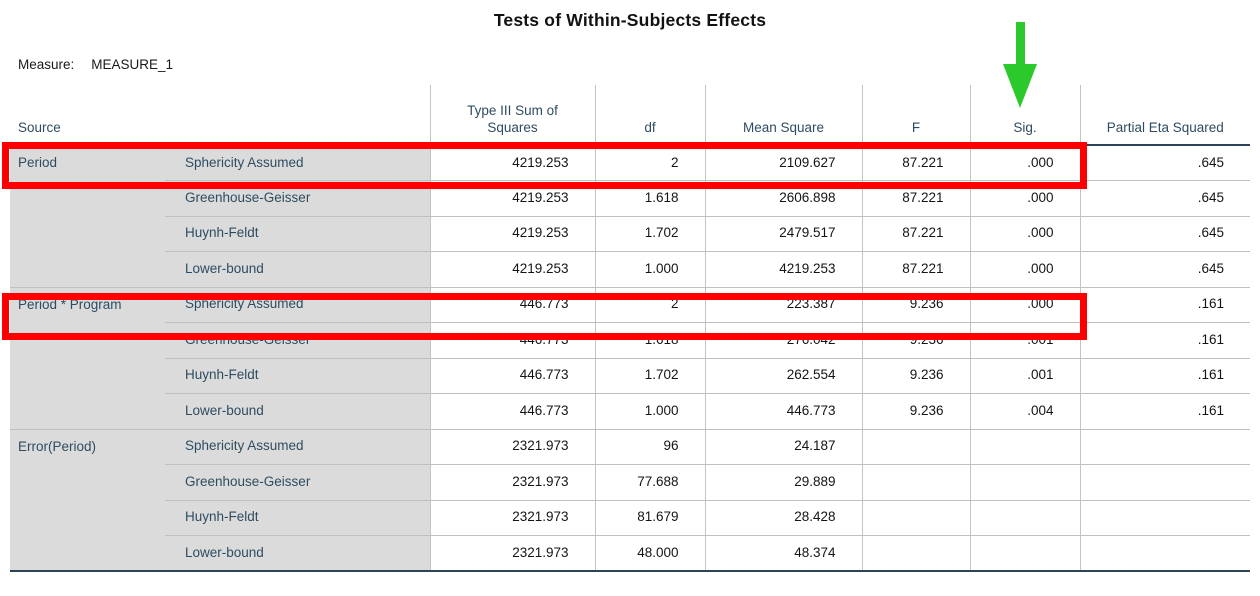 This screenshot has height=596, width=1260. What do you see at coordinates (512, 115) in the screenshot?
I see `col-header-type-iii-sum: Type III Sum of Squares` at bounding box center [512, 115].